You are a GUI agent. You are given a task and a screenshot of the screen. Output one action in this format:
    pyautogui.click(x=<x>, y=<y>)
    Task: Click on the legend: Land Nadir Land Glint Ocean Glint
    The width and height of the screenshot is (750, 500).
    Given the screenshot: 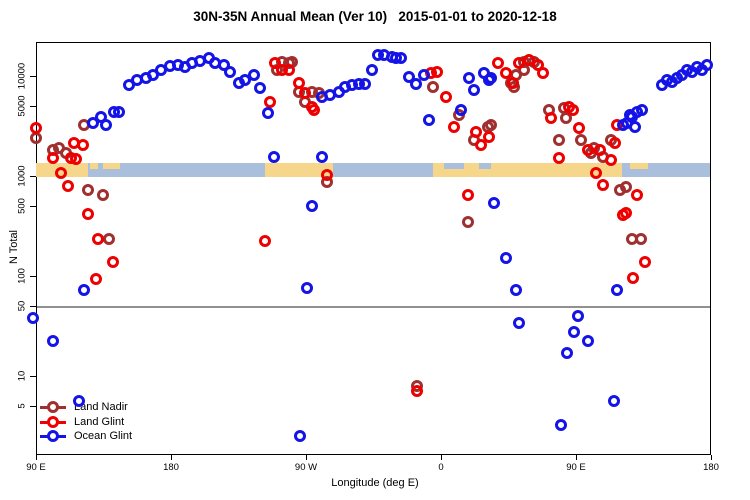 What is the action you would take?
    pyautogui.click(x=86, y=422)
    